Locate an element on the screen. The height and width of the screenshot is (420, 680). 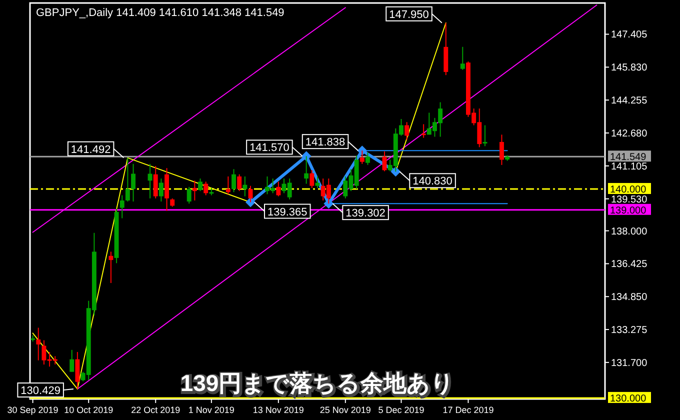
y-tick-label: 138.000 is located at coordinates (629, 232).